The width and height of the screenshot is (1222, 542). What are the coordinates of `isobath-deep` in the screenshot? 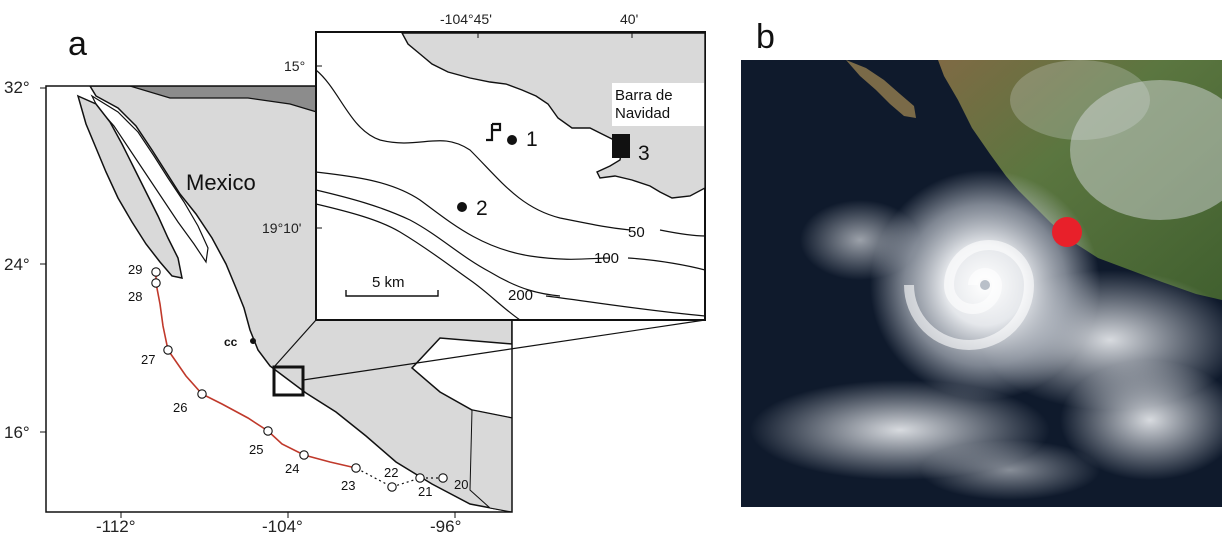 It's located at (418, 262).